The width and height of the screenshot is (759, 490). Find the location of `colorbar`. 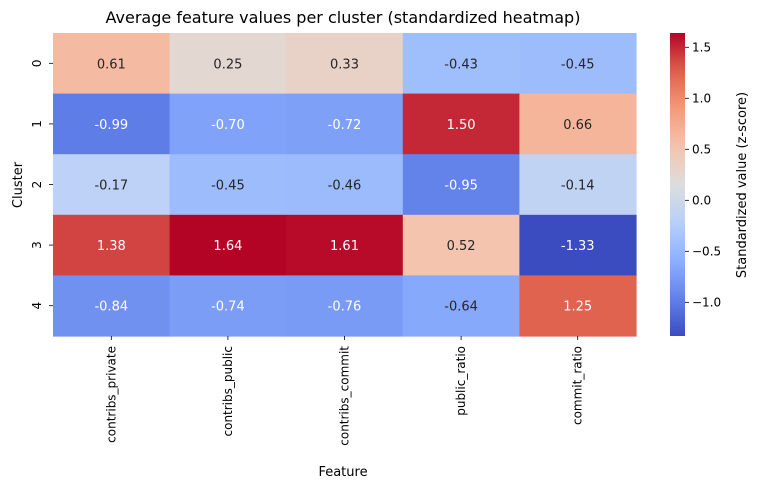

colorbar is located at coordinates (677, 184).